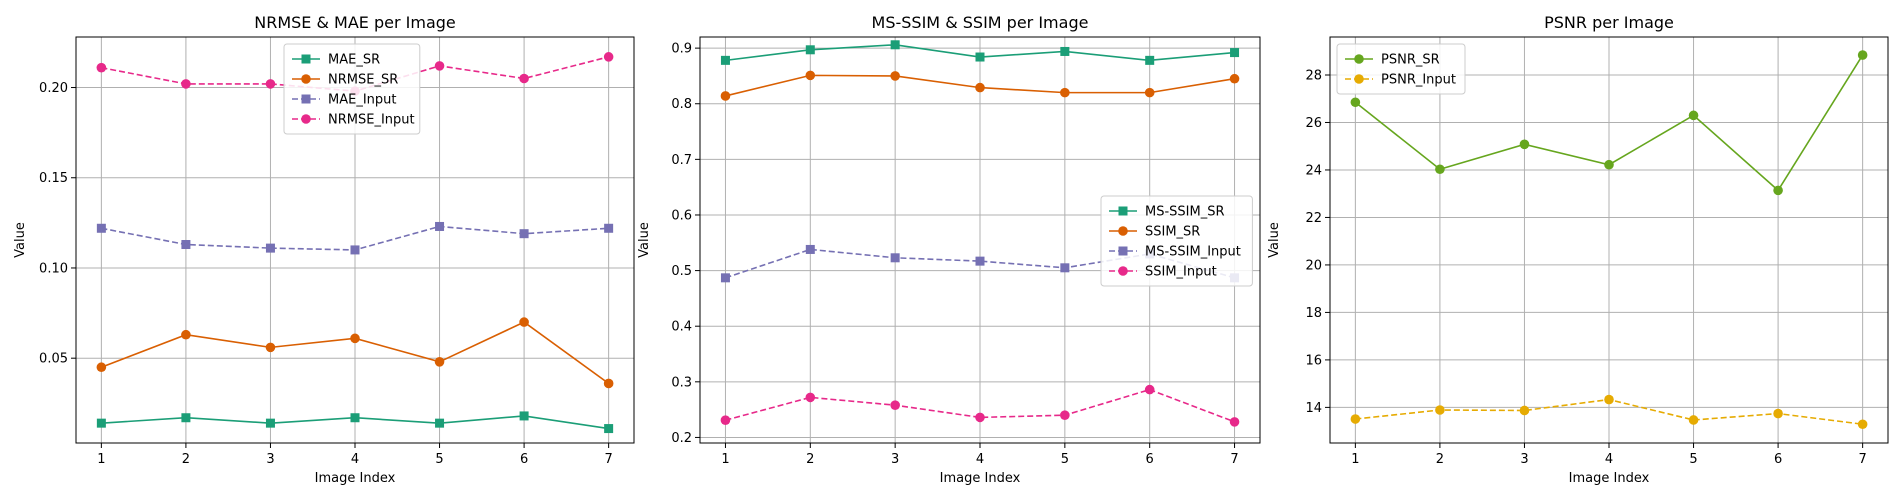 The image size is (1900, 500). I want to click on legend-label: NRMSE_SR, so click(363, 80).